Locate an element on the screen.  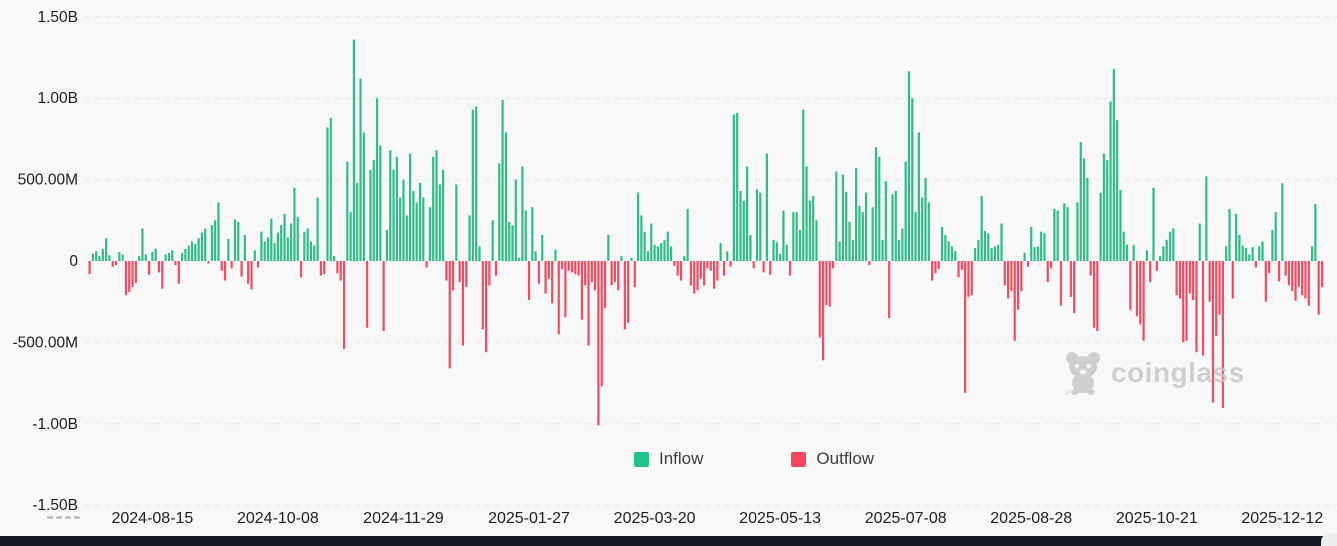
legend-item-outflow: Outflow is located at coordinates (832, 459).